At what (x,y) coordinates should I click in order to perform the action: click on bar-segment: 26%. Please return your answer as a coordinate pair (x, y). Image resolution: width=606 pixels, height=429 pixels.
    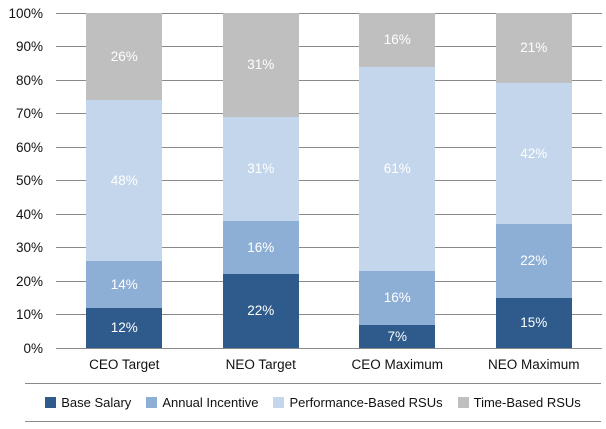
    Looking at the image, I should click on (124, 57).